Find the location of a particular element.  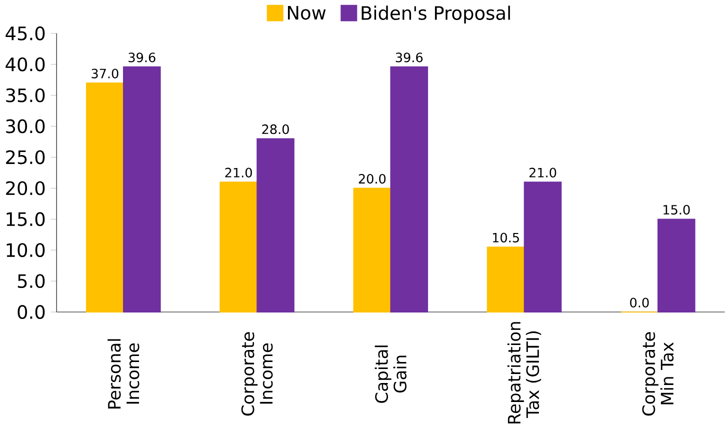

y-tick-label: 15.0 is located at coordinates (25, 219).